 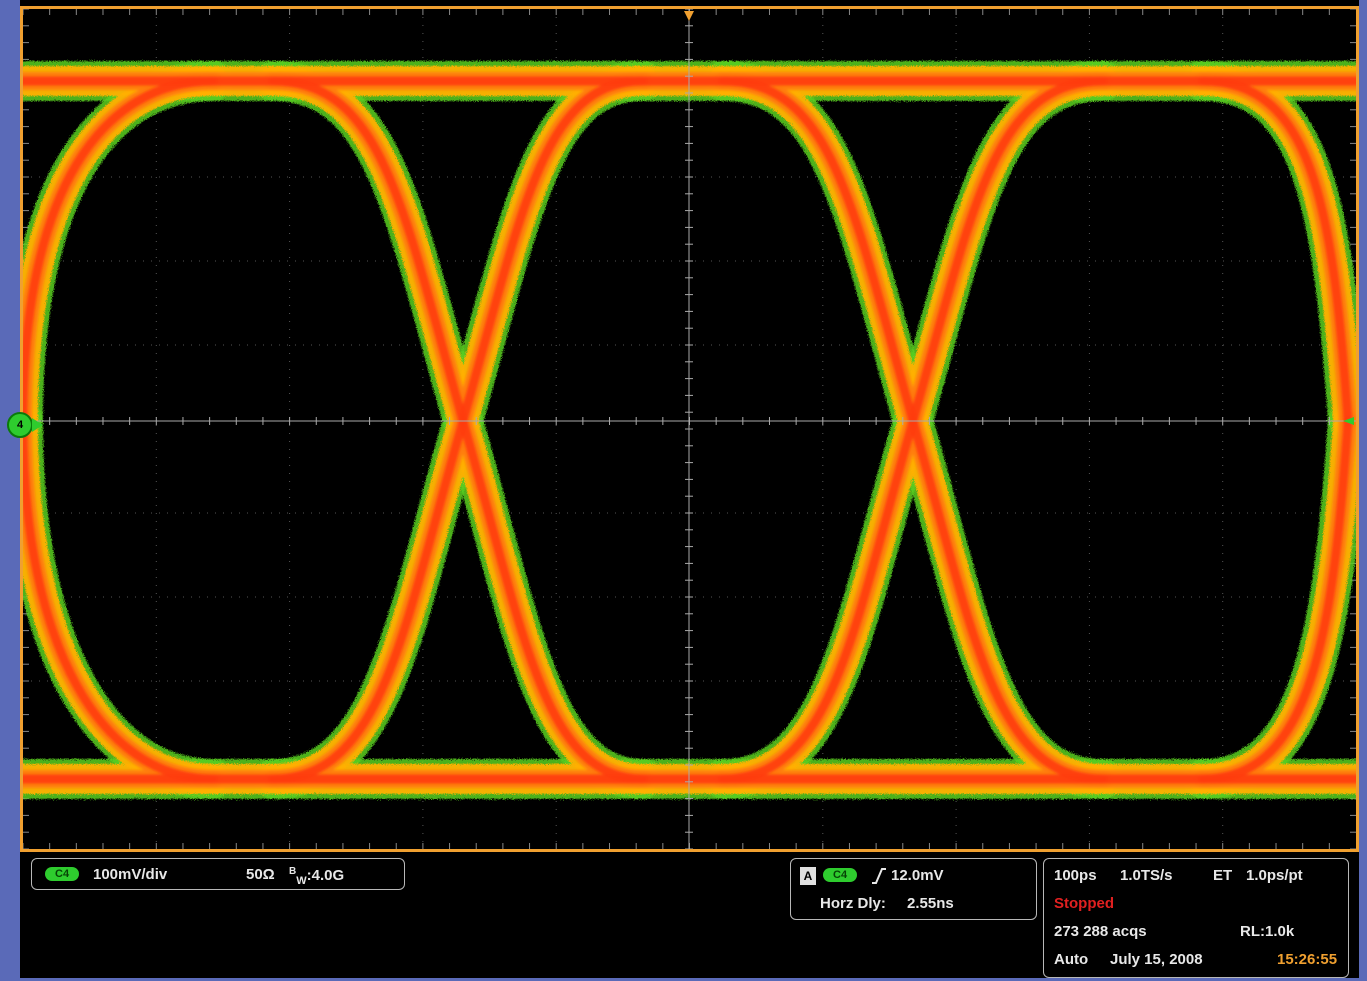 I want to click on trigger-level: 12.0mV, so click(x=917, y=875).